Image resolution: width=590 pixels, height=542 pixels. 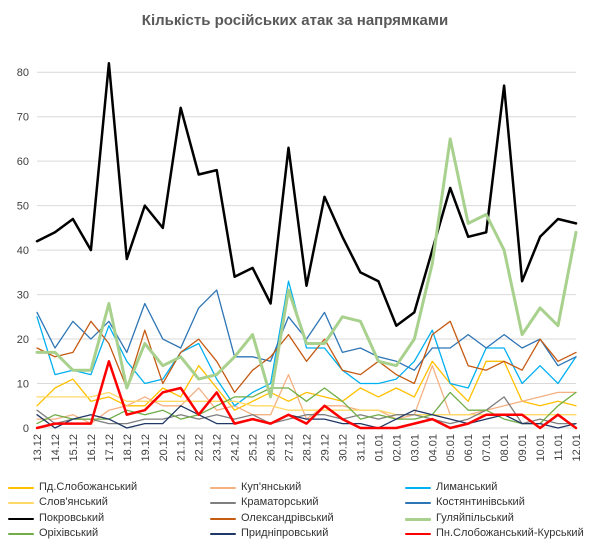 What do you see at coordinates (415, 448) in the screenshot?
I see `x-tick-label: 03.01` at bounding box center [415, 448].